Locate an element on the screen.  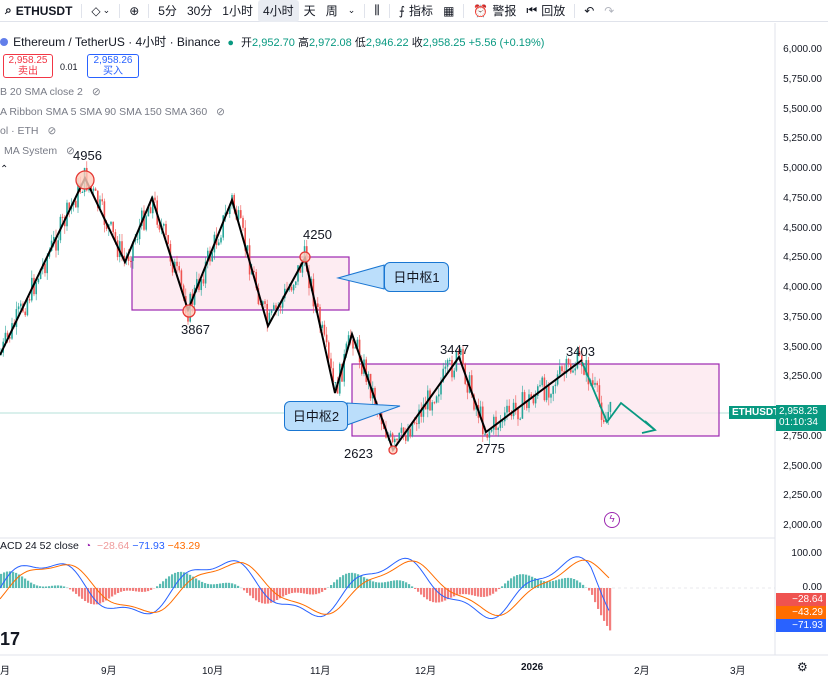
buy-button: 2,958.26 买入 is located at coordinates (113, 66).